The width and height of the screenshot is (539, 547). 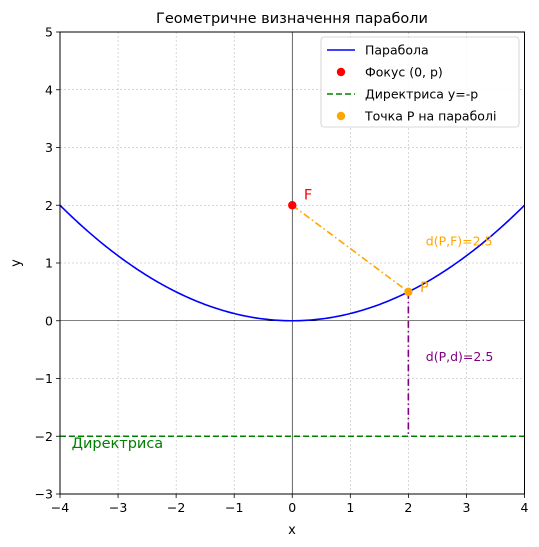 I want to click on y-tick-label: −3, so click(x=44, y=494).